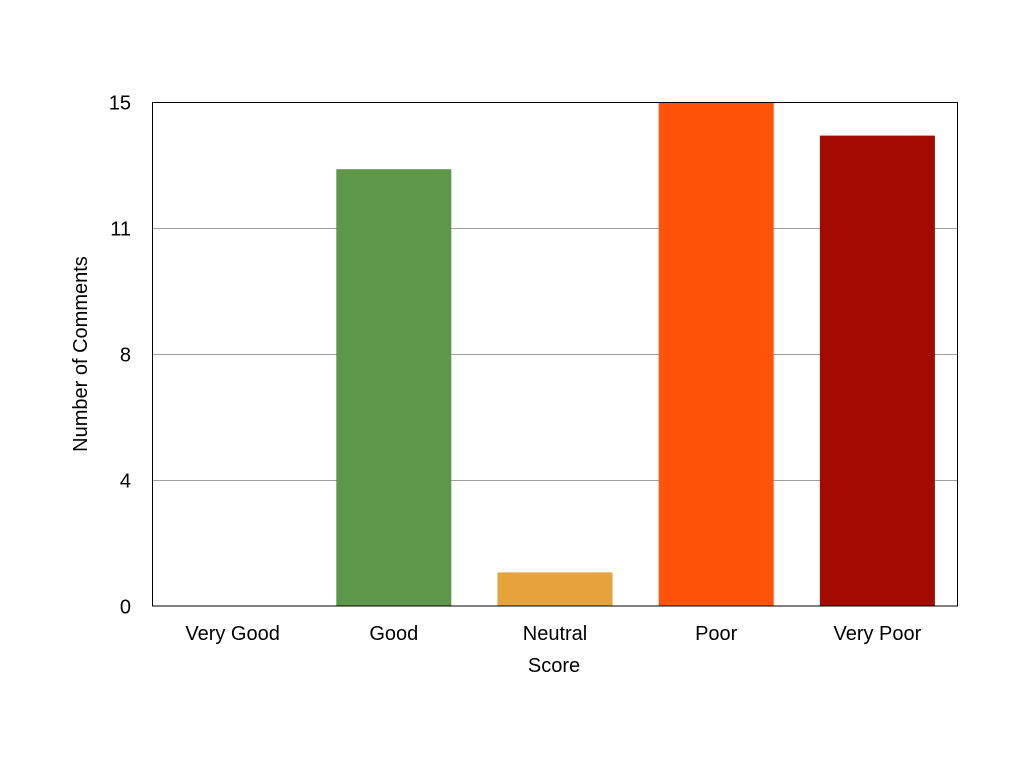  Describe the element at coordinates (716, 354) in the screenshot. I see `bar-poor` at that location.